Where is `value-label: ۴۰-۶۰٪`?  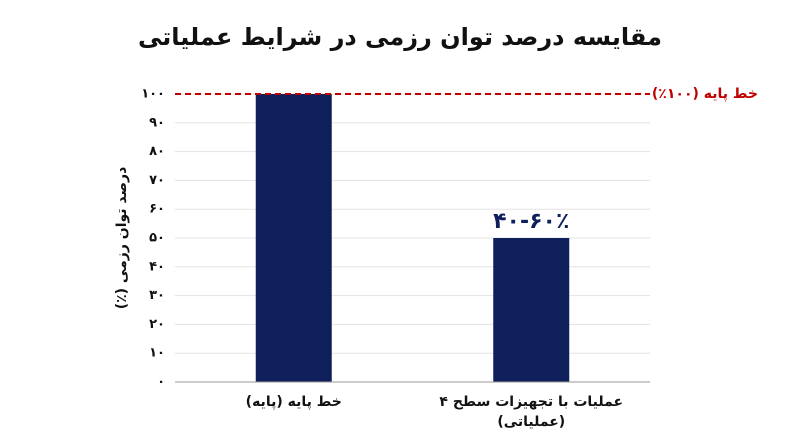
value-label: ۴۰-۶۰٪ is located at coordinates (531, 221).